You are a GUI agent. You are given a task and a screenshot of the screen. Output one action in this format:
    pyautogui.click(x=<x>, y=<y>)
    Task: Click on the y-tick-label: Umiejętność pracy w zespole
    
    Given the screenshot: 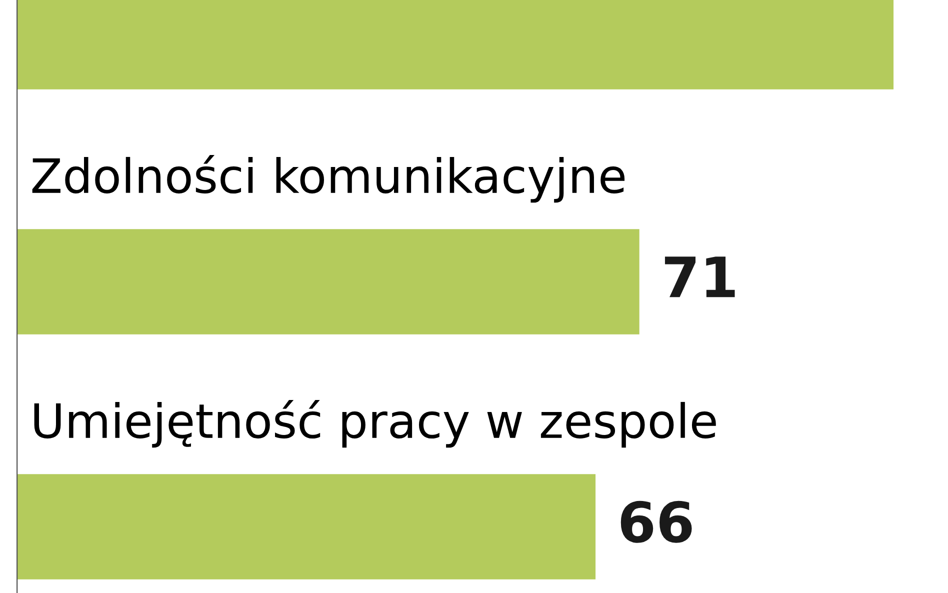 What is the action you would take?
    pyautogui.click(x=375, y=424)
    